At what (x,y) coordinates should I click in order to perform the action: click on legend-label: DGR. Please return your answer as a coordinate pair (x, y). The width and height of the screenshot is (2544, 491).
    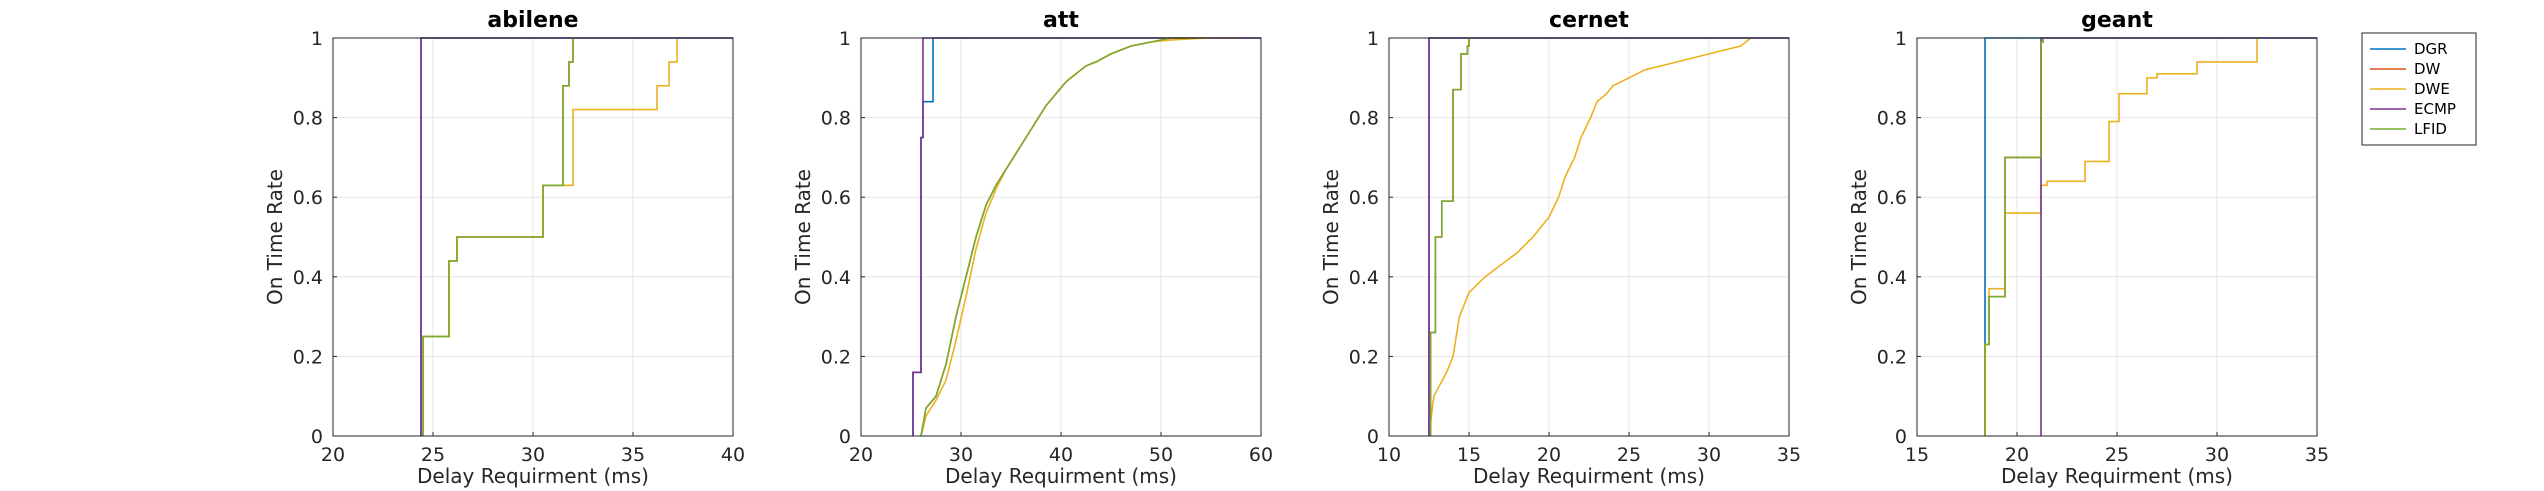
    Looking at the image, I should click on (2431, 49).